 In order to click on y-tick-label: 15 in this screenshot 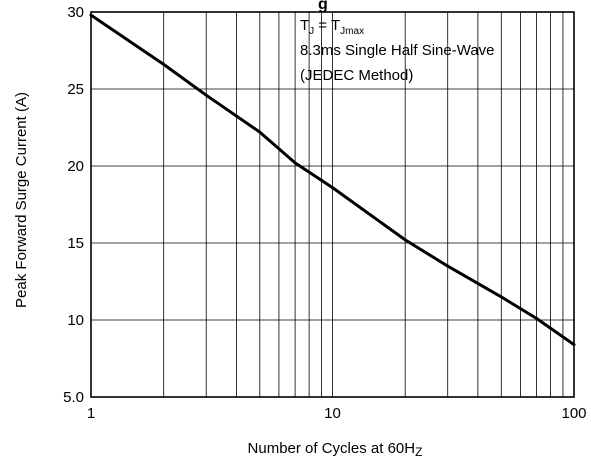, I will do `click(75, 243)`.